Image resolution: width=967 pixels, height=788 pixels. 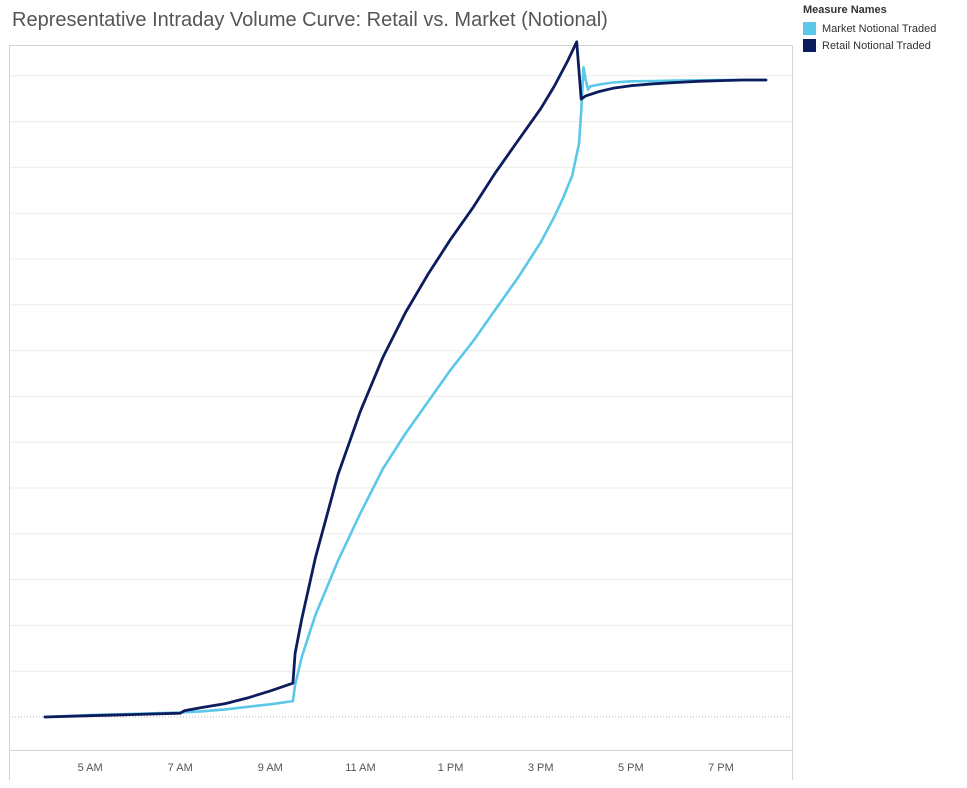 I want to click on legend-label-retail: Retail Notional Traded, so click(x=876, y=45).